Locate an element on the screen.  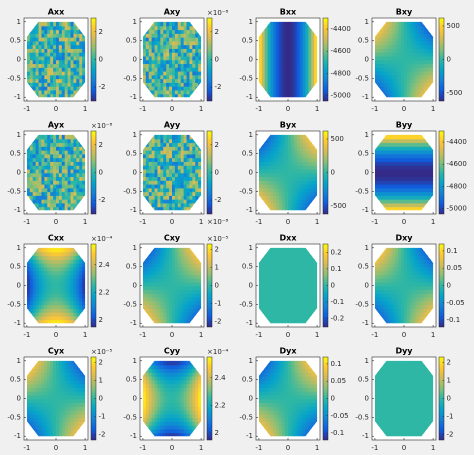
colorbar-exponent: ×10⁻⁸ is located at coordinates (217, 13).